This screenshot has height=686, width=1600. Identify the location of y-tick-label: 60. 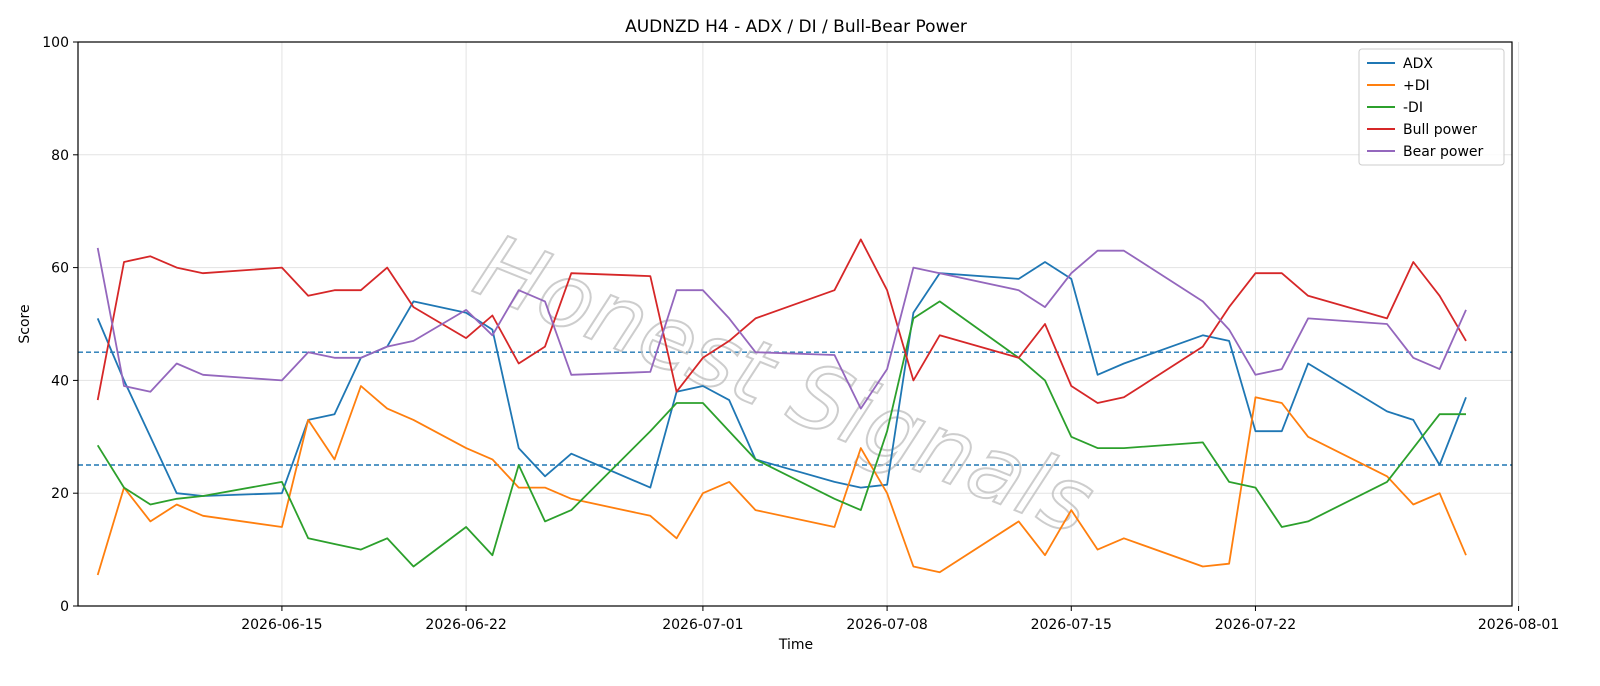
(60, 269).